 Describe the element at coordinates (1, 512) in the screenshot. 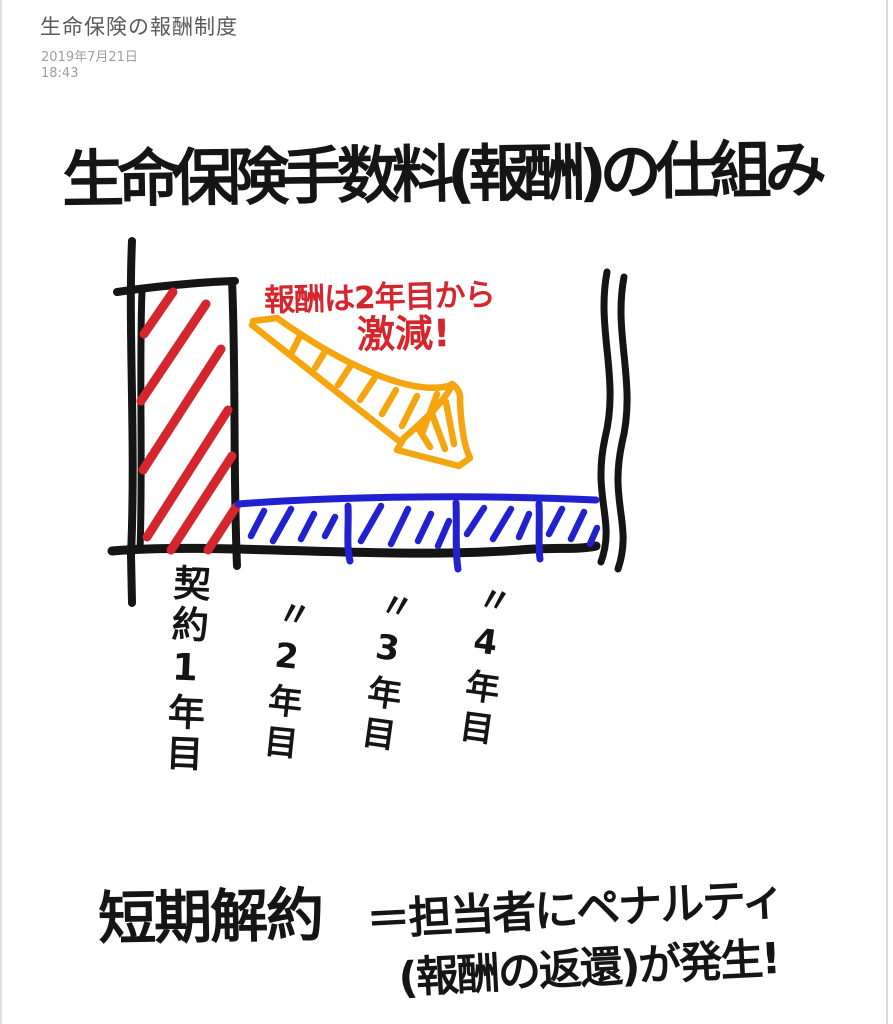

I see `page-left-edge` at that location.